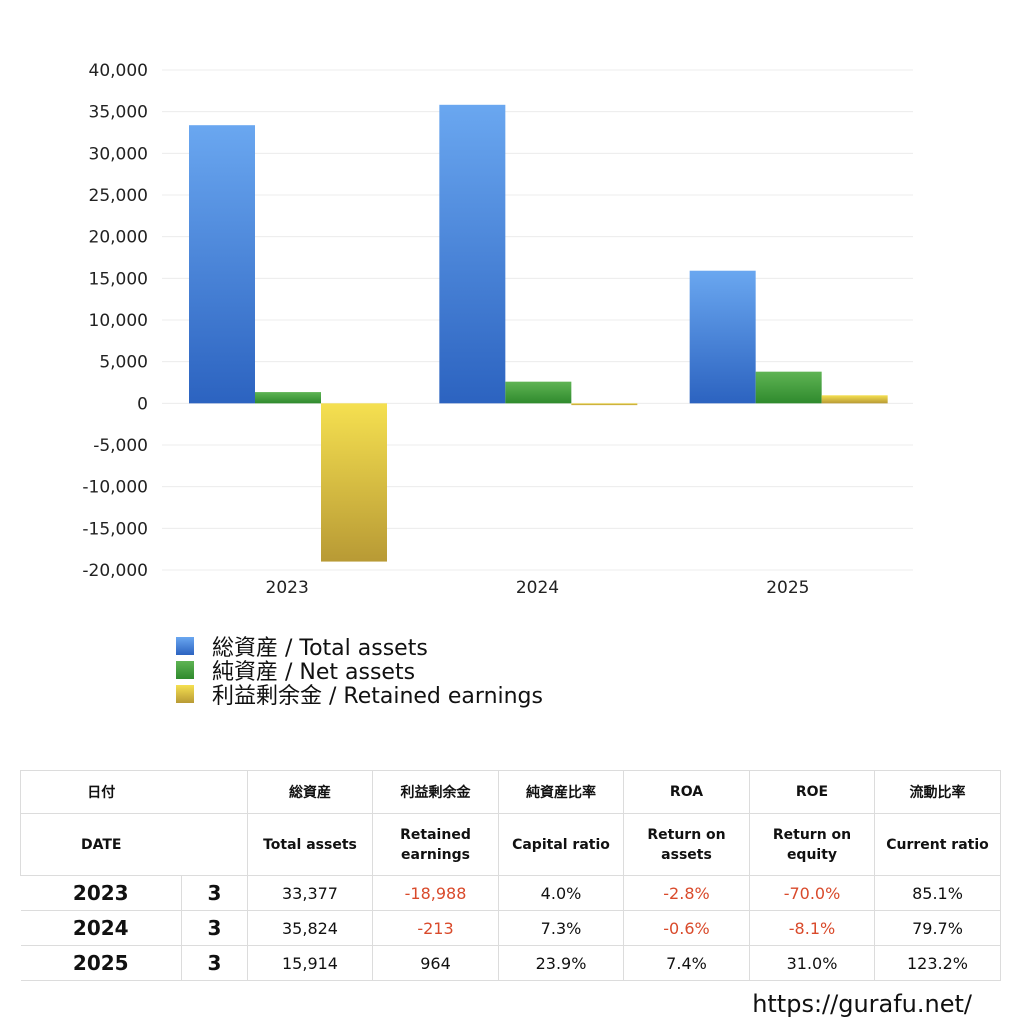  Describe the element at coordinates (561, 963) in the screenshot. I see `cell-capital-ratio: 23.9%` at that location.